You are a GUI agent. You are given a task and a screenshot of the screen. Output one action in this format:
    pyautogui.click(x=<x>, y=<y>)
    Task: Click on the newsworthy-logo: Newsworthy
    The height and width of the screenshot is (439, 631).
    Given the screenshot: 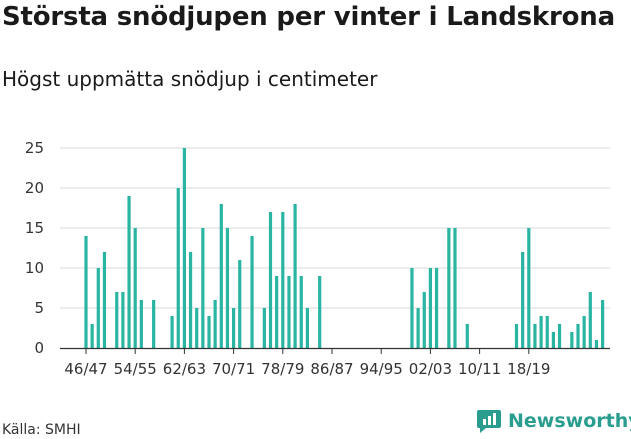 What is the action you would take?
    pyautogui.click(x=553, y=421)
    